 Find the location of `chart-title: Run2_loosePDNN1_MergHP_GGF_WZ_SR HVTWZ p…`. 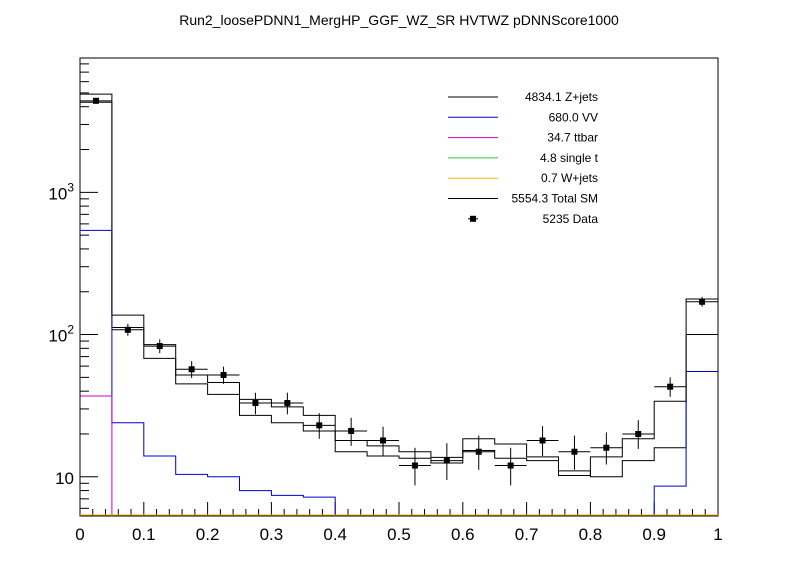

chart-title: Run2_loosePDNN1_MergHP_GGF_WZ_SR HVTWZ p… is located at coordinates (399, 20).